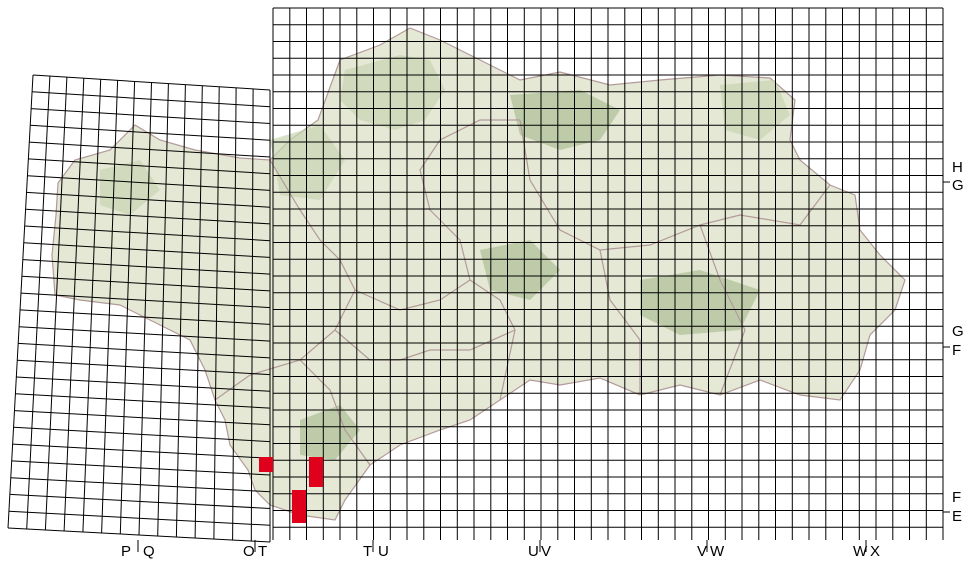 This screenshot has width=971, height=561. What do you see at coordinates (957, 516) in the screenshot?
I see `zone-label: E` at bounding box center [957, 516].